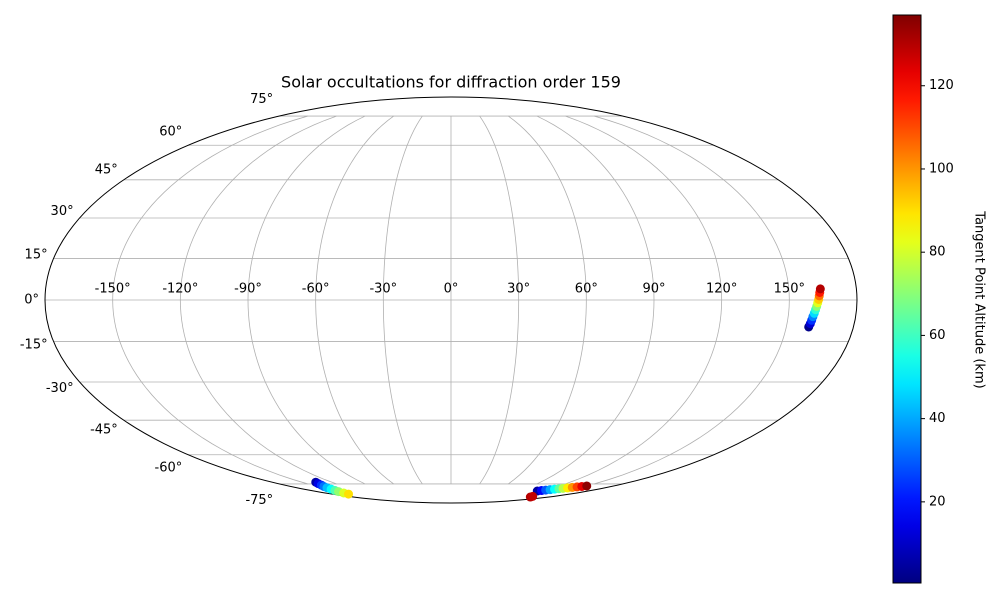  Describe the element at coordinates (62, 211) in the screenshot. I see `y-tick-label: 30°` at that location.